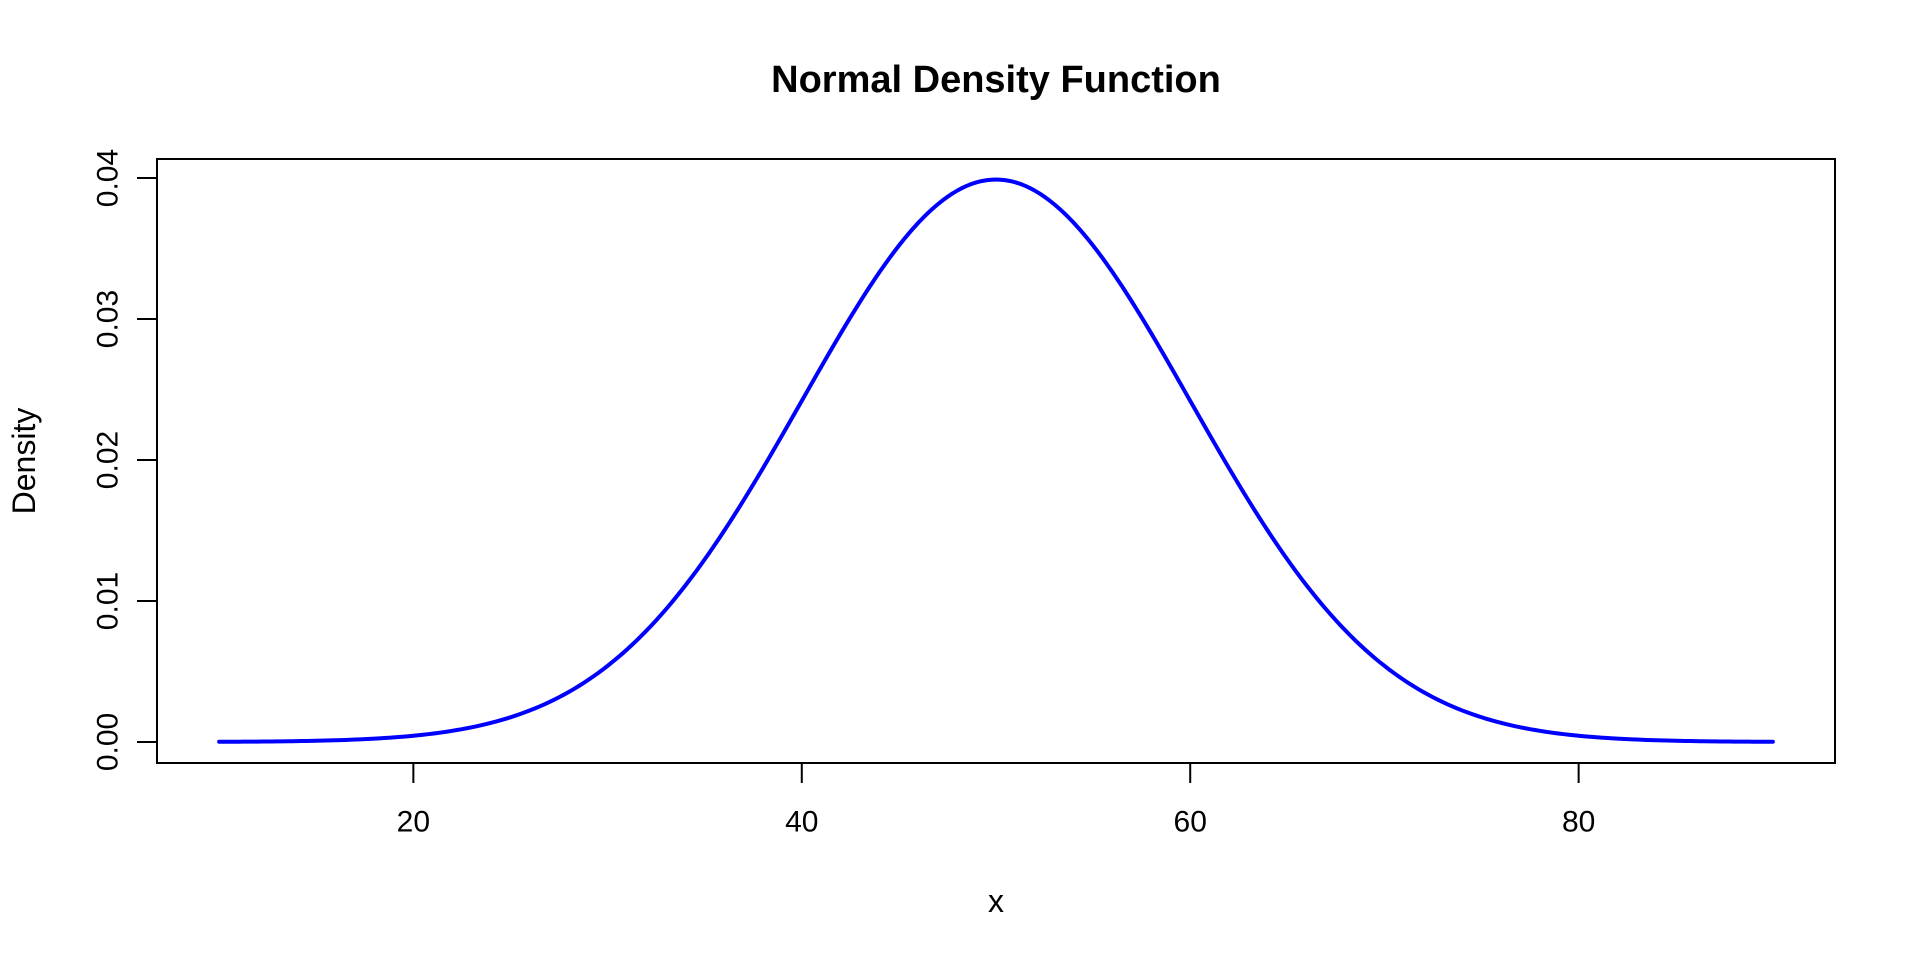 This screenshot has height=960, width=1920. I want to click on y-tick-label: 0.01, so click(108, 601).